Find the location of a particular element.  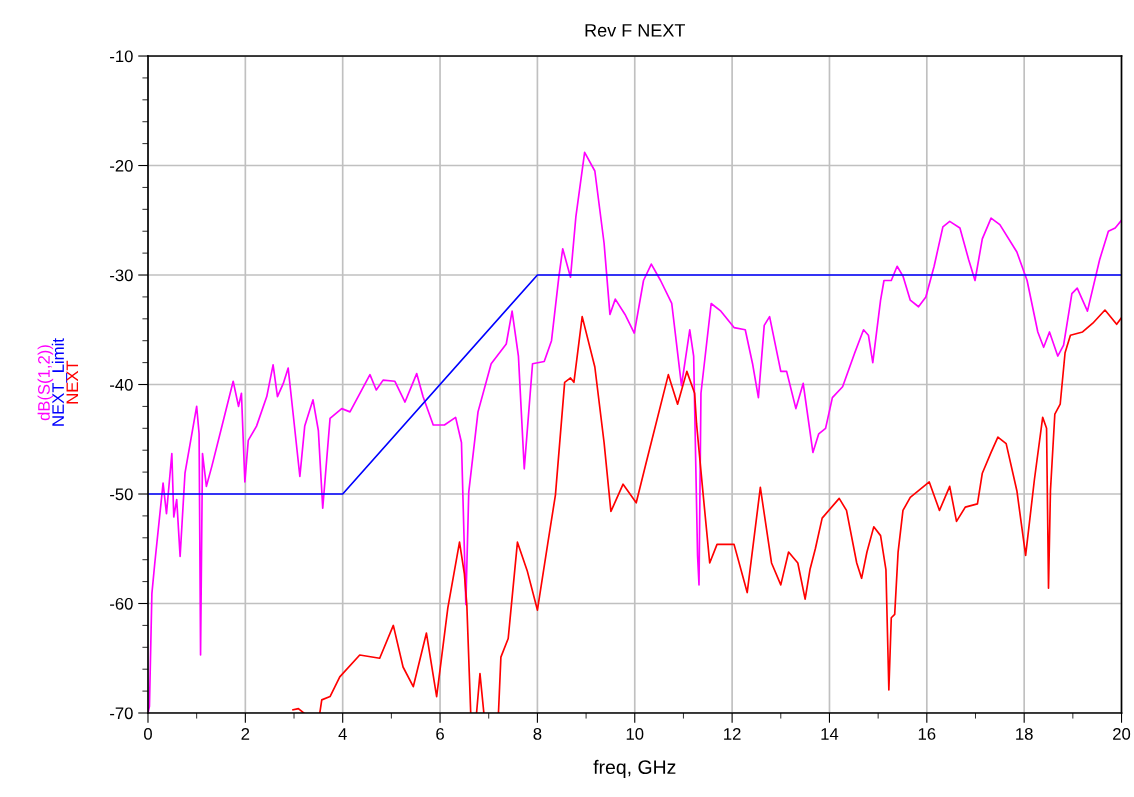

text: NEXT is located at coordinates (72, 382).